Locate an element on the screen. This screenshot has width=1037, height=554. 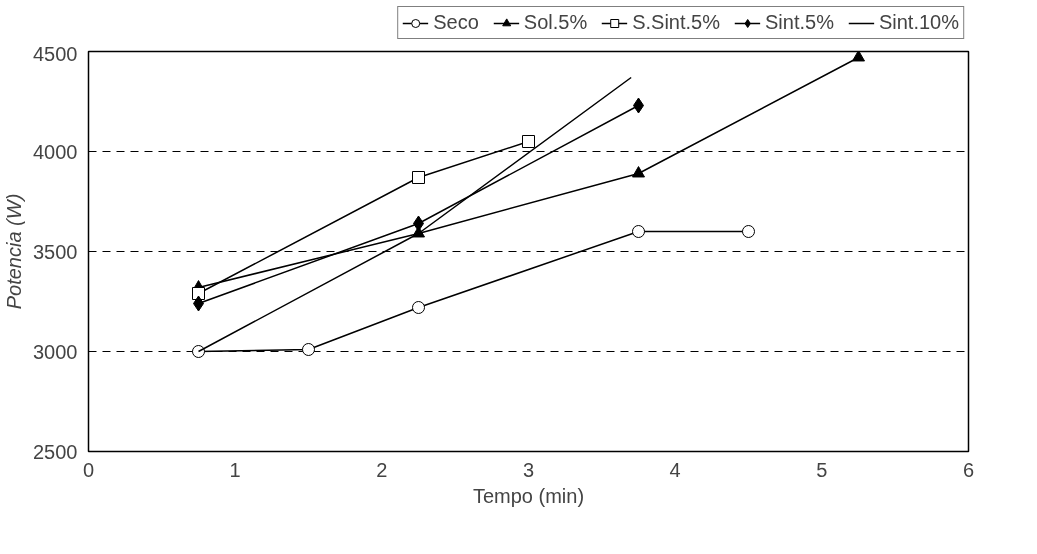
y-tick-label: 3500 is located at coordinates (55, 251).